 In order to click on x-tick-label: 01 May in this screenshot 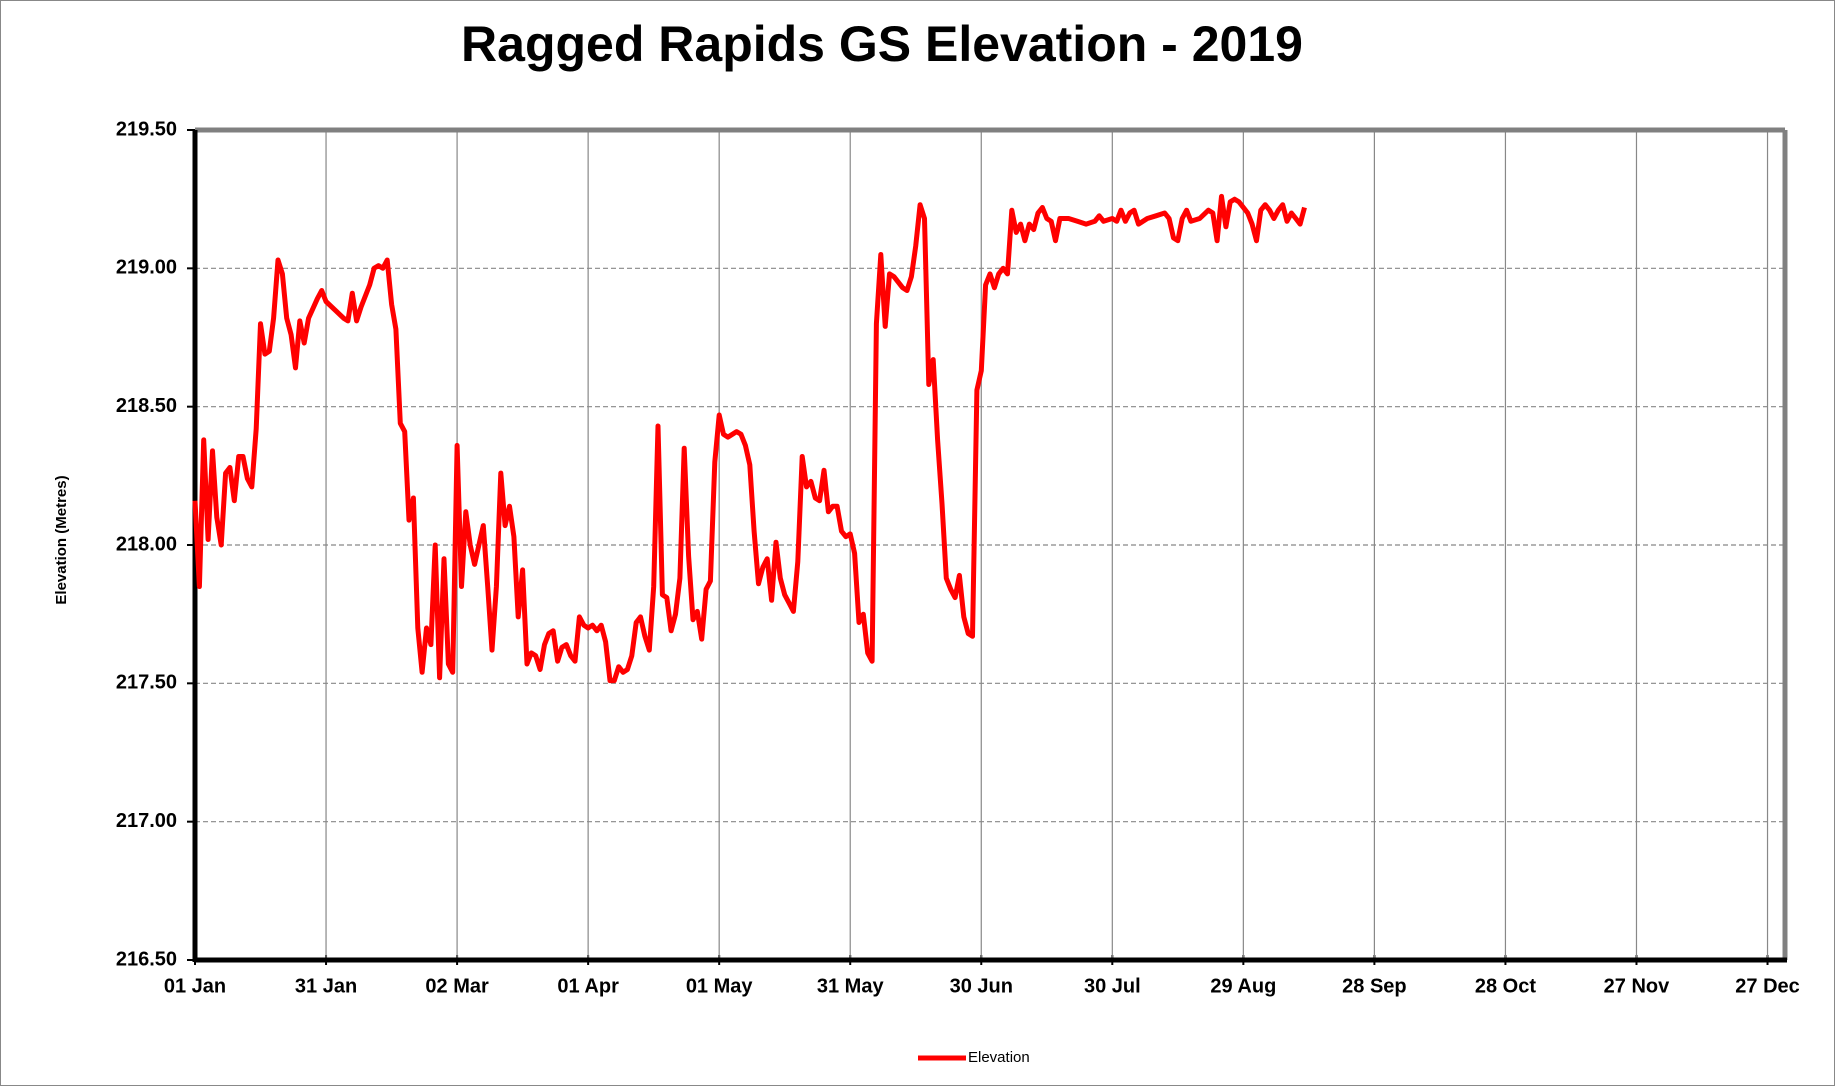, I will do `click(720, 986)`.